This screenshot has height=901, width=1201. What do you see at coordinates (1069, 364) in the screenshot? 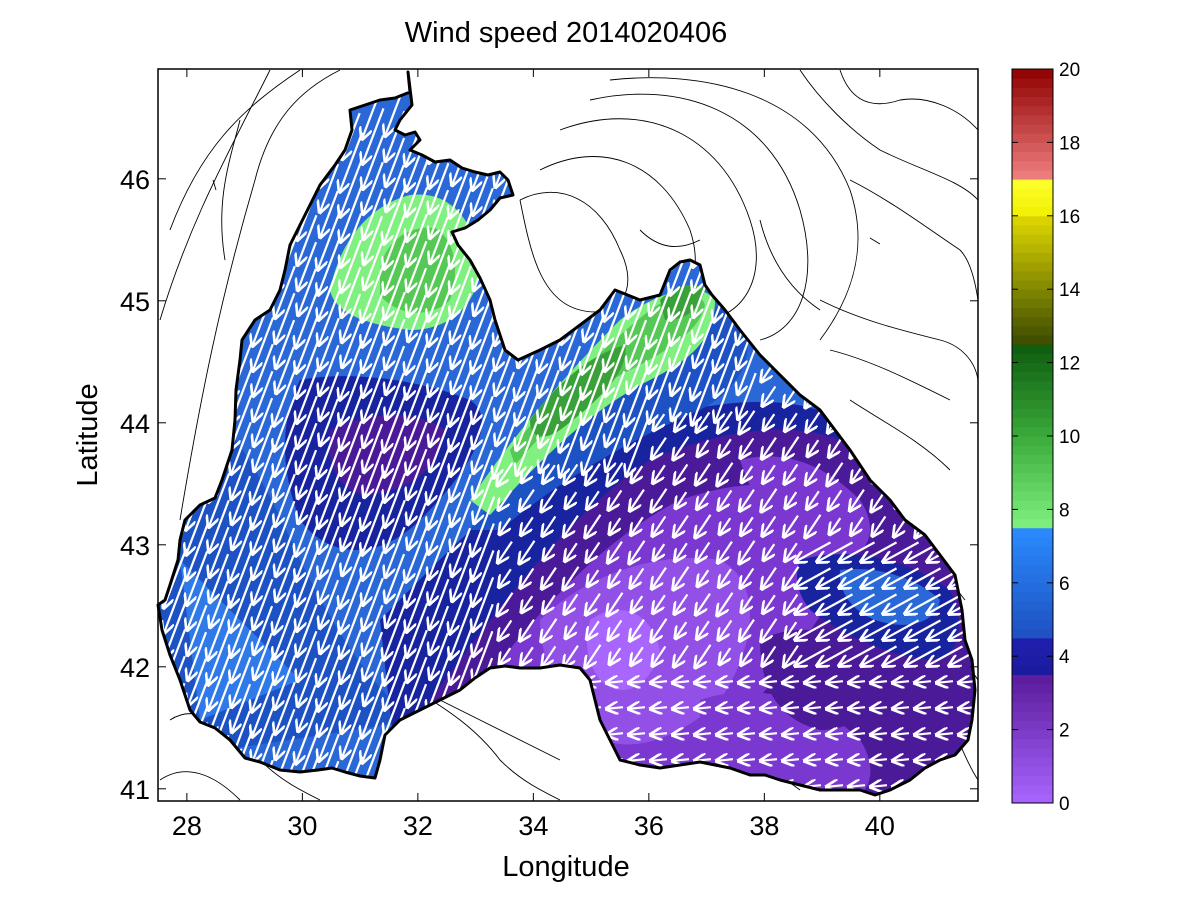
I see `colorbar-tick-label: 12` at bounding box center [1069, 364].